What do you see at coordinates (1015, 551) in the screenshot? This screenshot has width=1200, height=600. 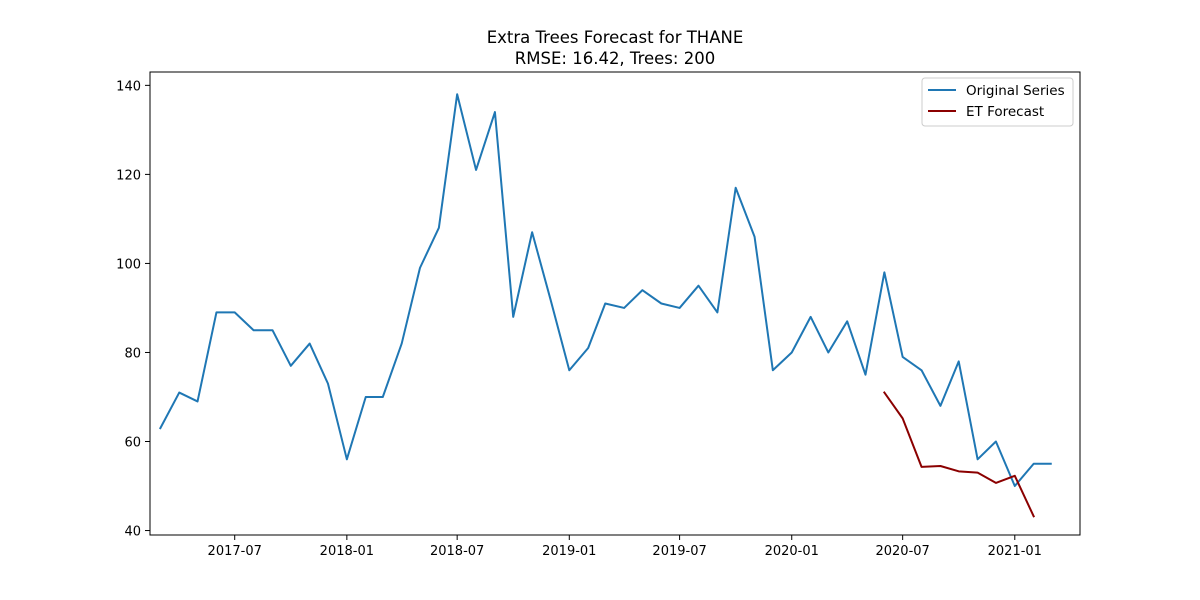 I see `x-tick-label: 2021-01` at bounding box center [1015, 551].